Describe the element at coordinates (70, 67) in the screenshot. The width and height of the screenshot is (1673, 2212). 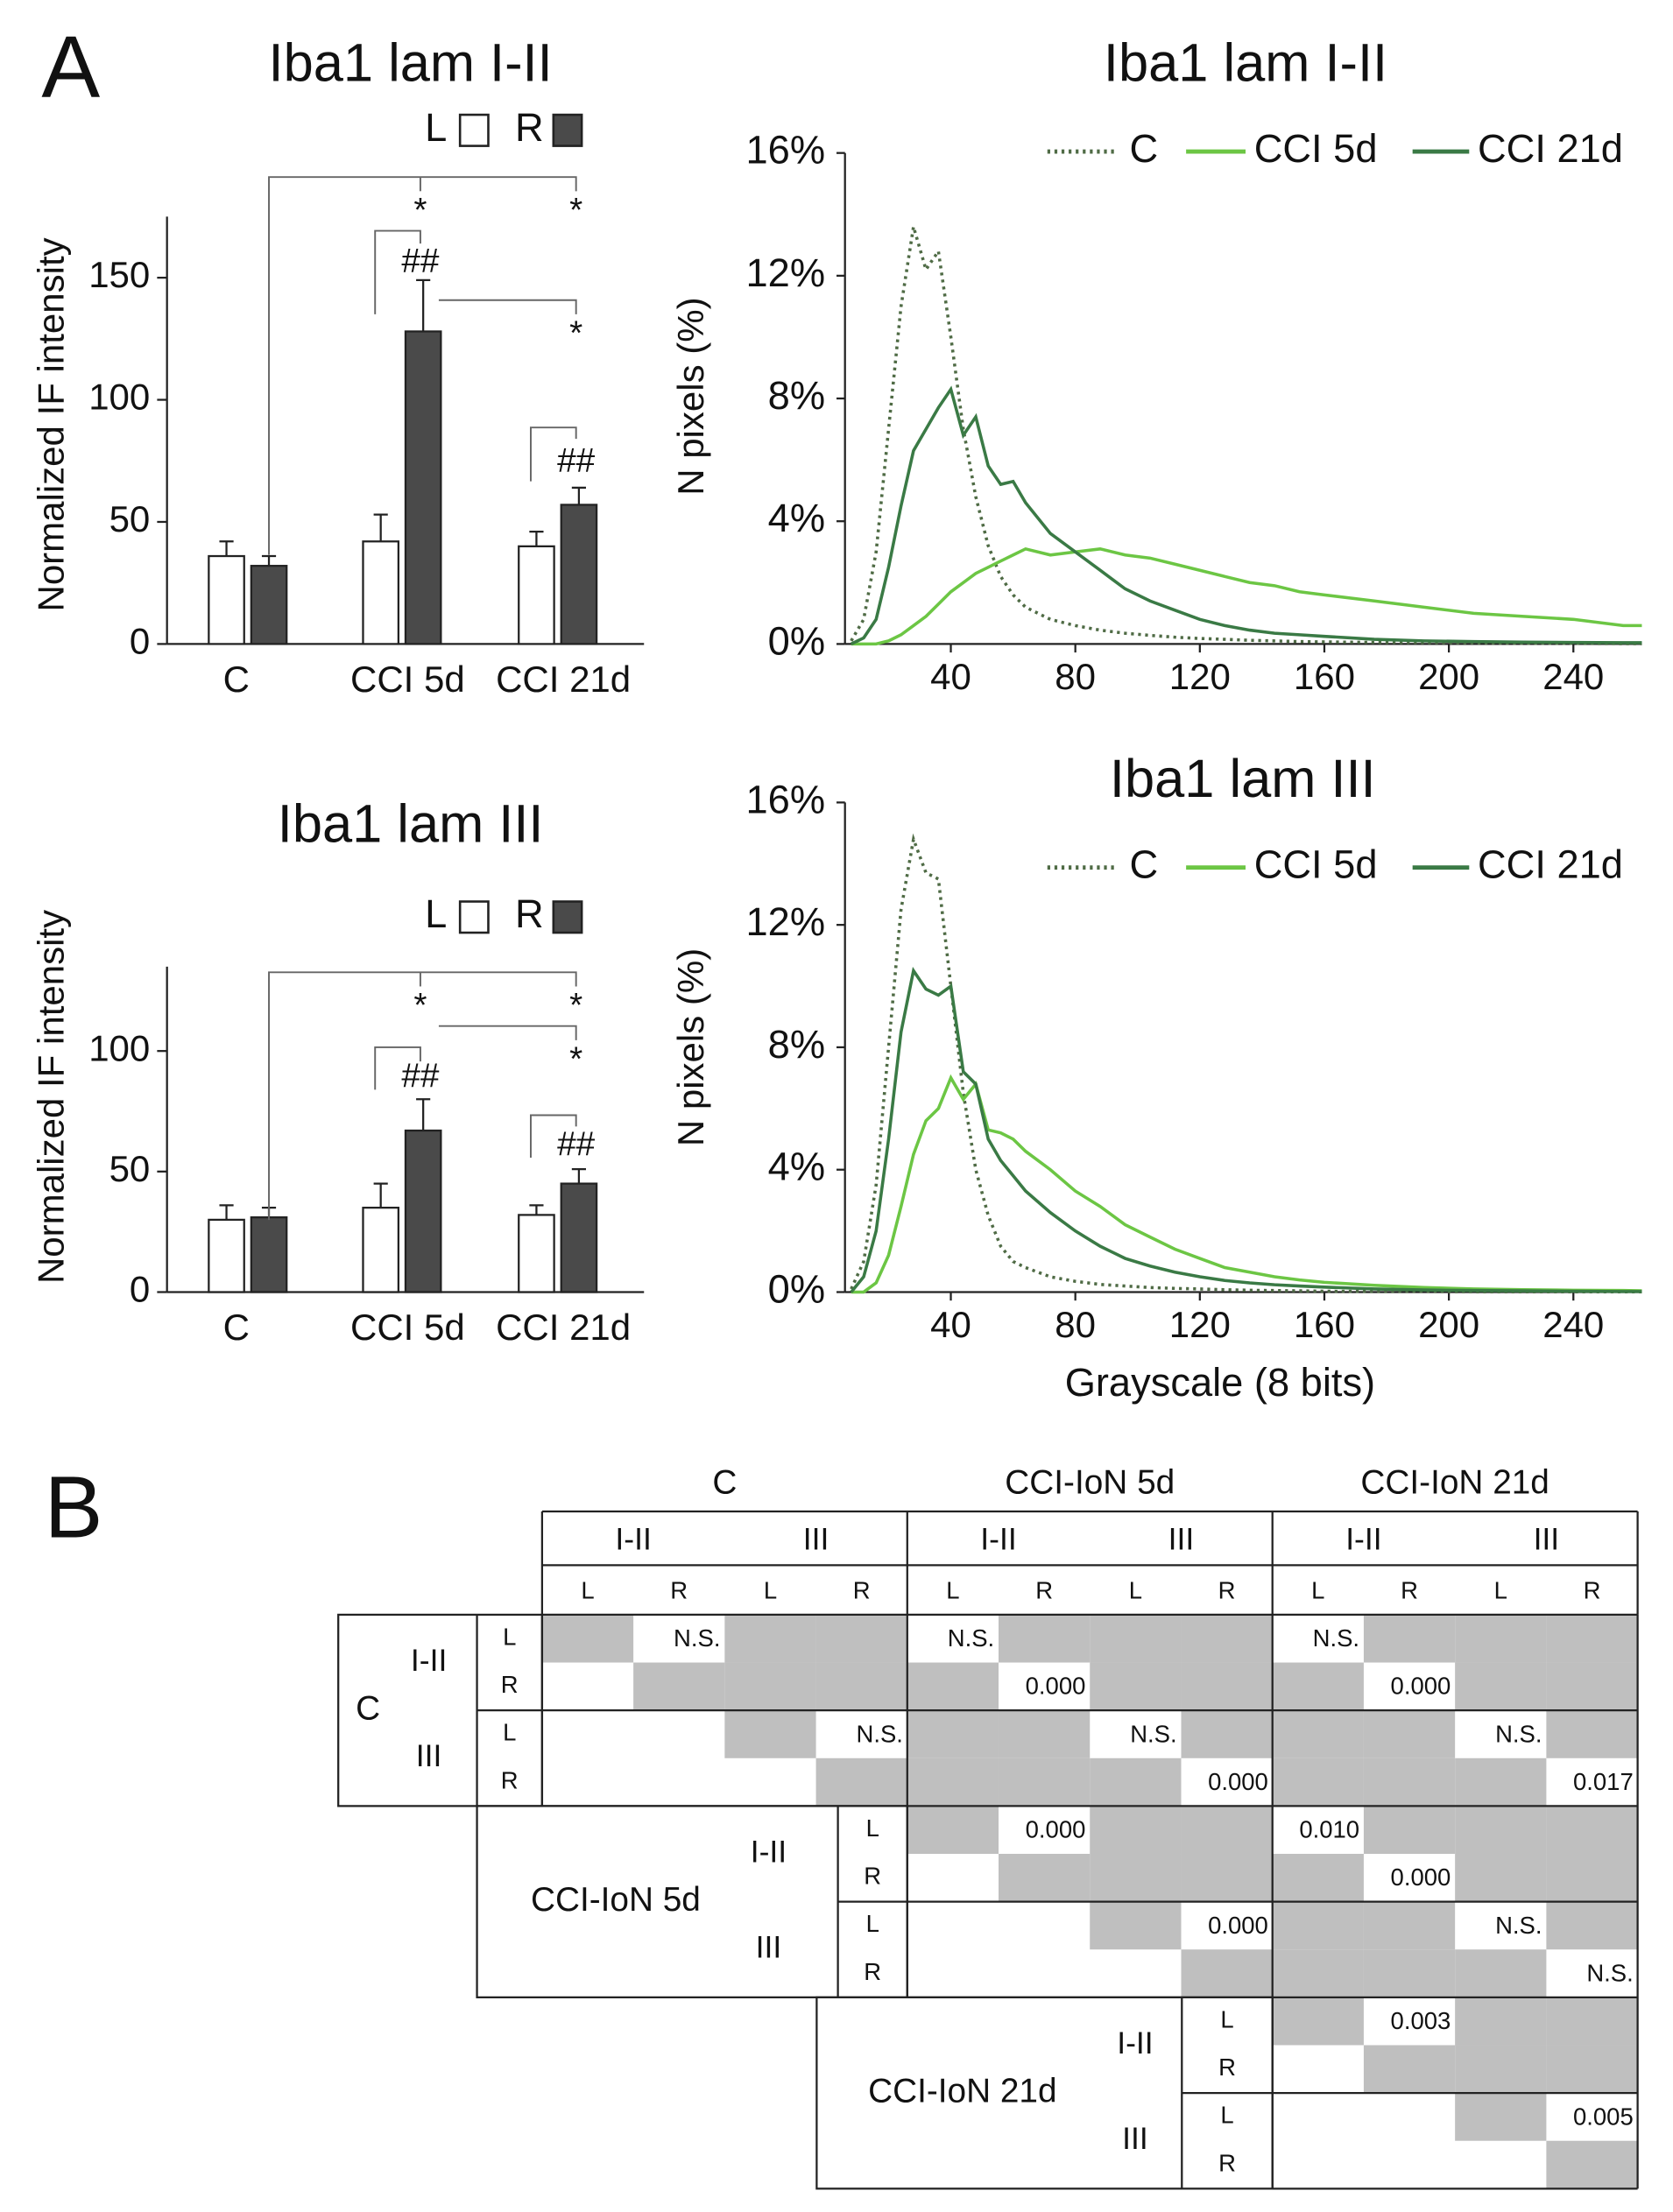
I see `panel-label: A` at that location.